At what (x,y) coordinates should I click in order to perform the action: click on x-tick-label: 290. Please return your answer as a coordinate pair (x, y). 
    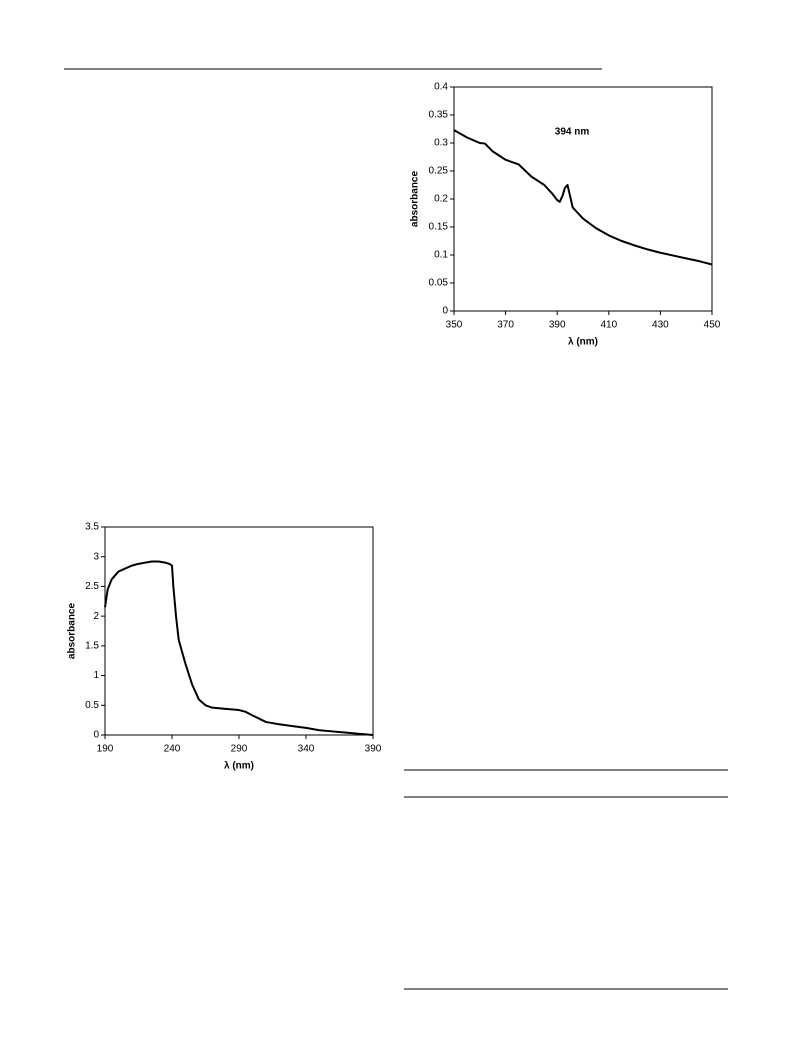
    Looking at the image, I should click on (239, 749).